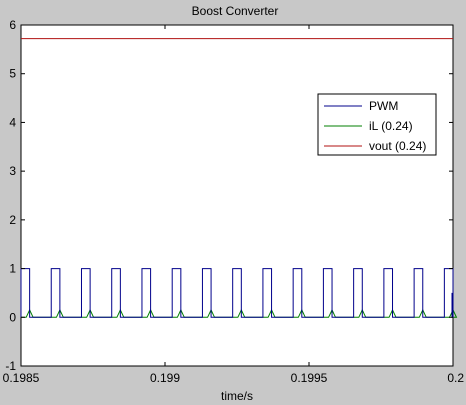  Describe the element at coordinates (12, 317) in the screenshot. I see `y-tick-label: 0` at that location.